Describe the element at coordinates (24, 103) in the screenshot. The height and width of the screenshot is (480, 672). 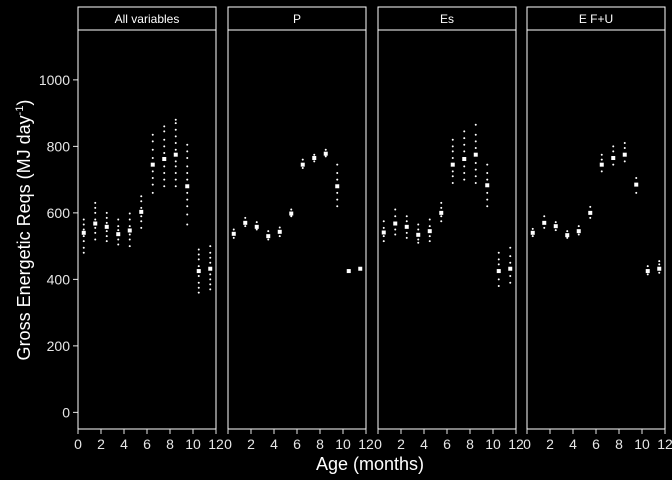
I see `y-axis-title-close: )` at that location.